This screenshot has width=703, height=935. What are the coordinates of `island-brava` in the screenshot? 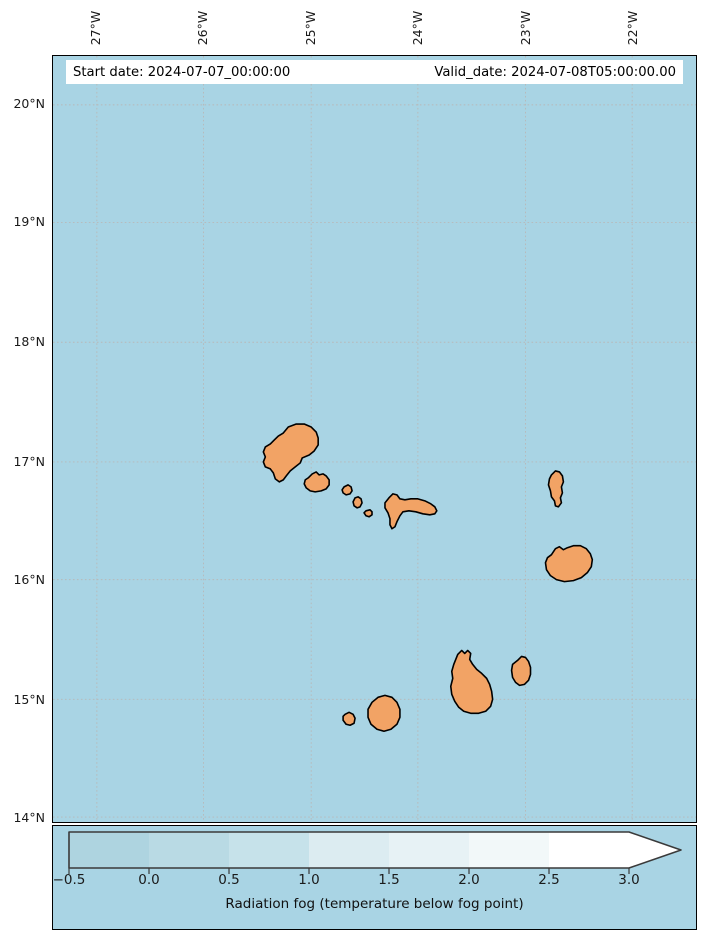 It's located at (349, 719).